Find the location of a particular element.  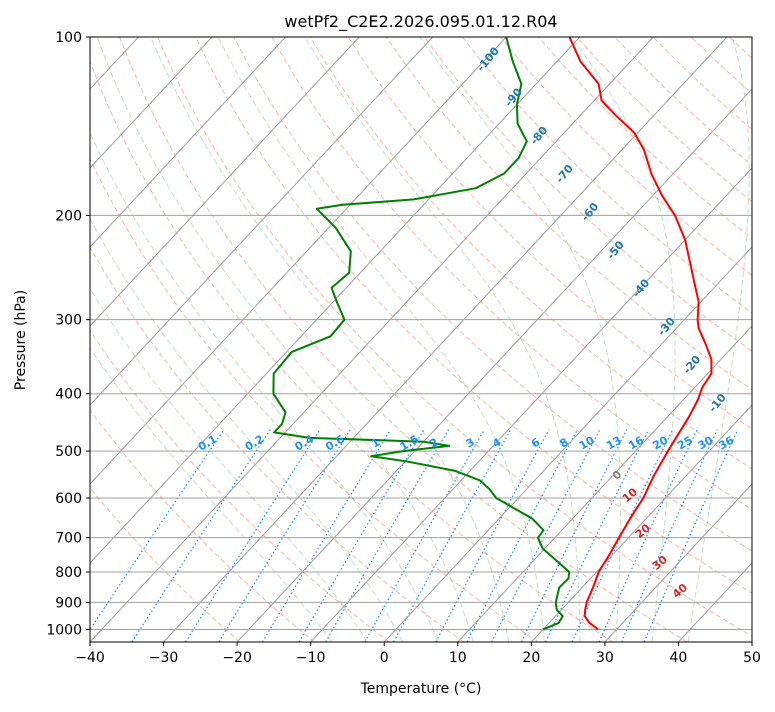

x-tick-label: −10 is located at coordinates (311, 658).